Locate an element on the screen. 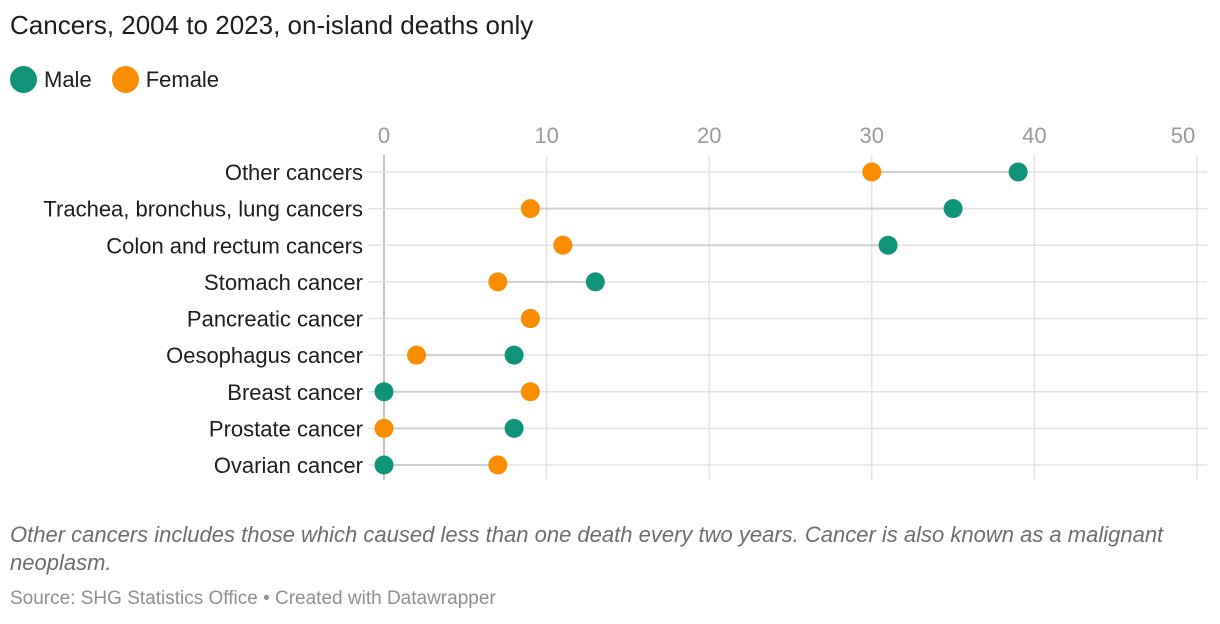 This screenshot has width=1220, height=624. legend: Male Female is located at coordinates (124, 79).